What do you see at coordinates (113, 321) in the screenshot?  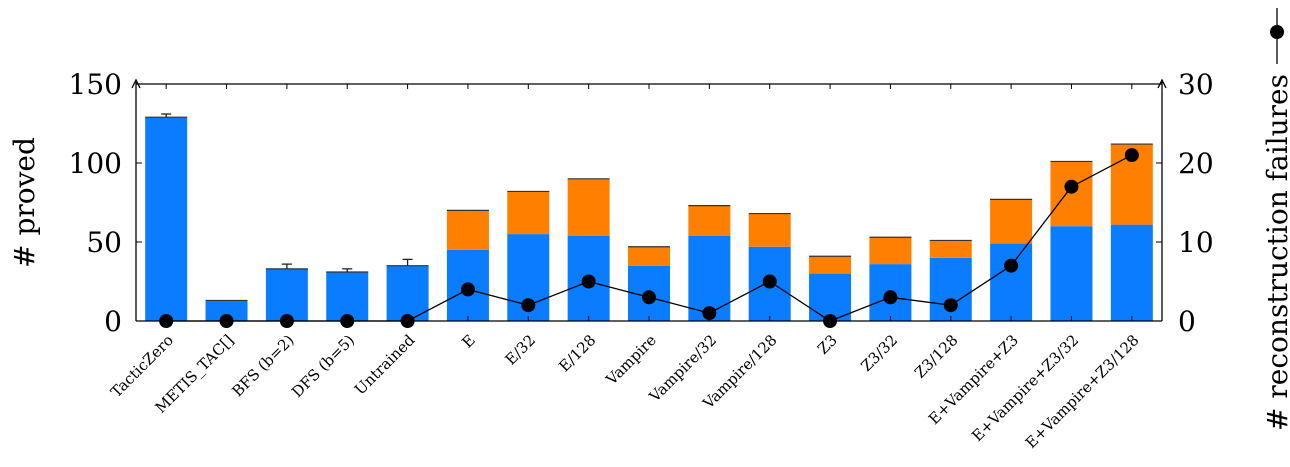 I see `y-tick-label-left: 0` at bounding box center [113, 321].